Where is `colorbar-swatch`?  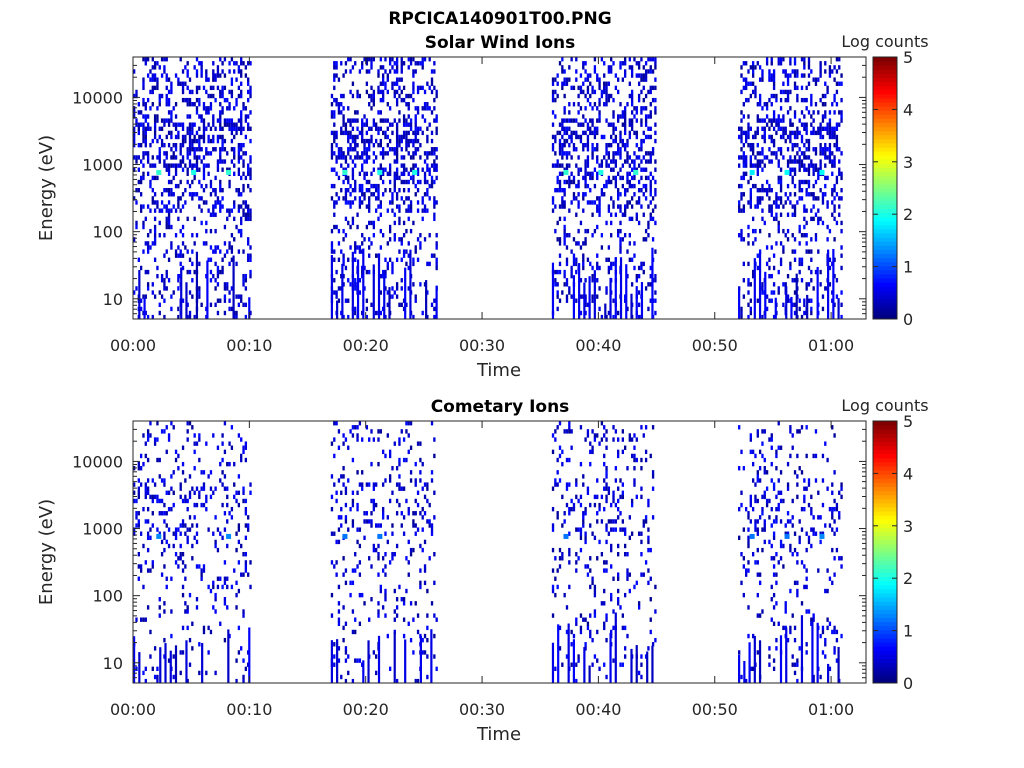 colorbar-swatch is located at coordinates (885, 301).